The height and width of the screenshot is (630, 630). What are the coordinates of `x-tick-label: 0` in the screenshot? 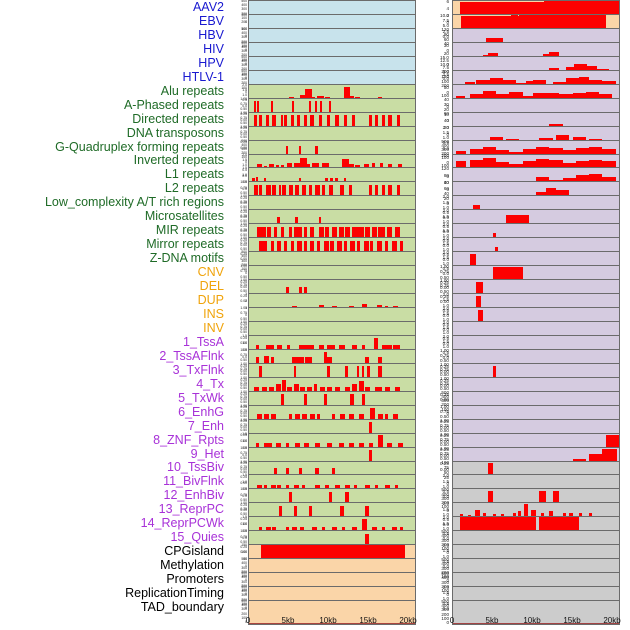 It's located at (248, 620).